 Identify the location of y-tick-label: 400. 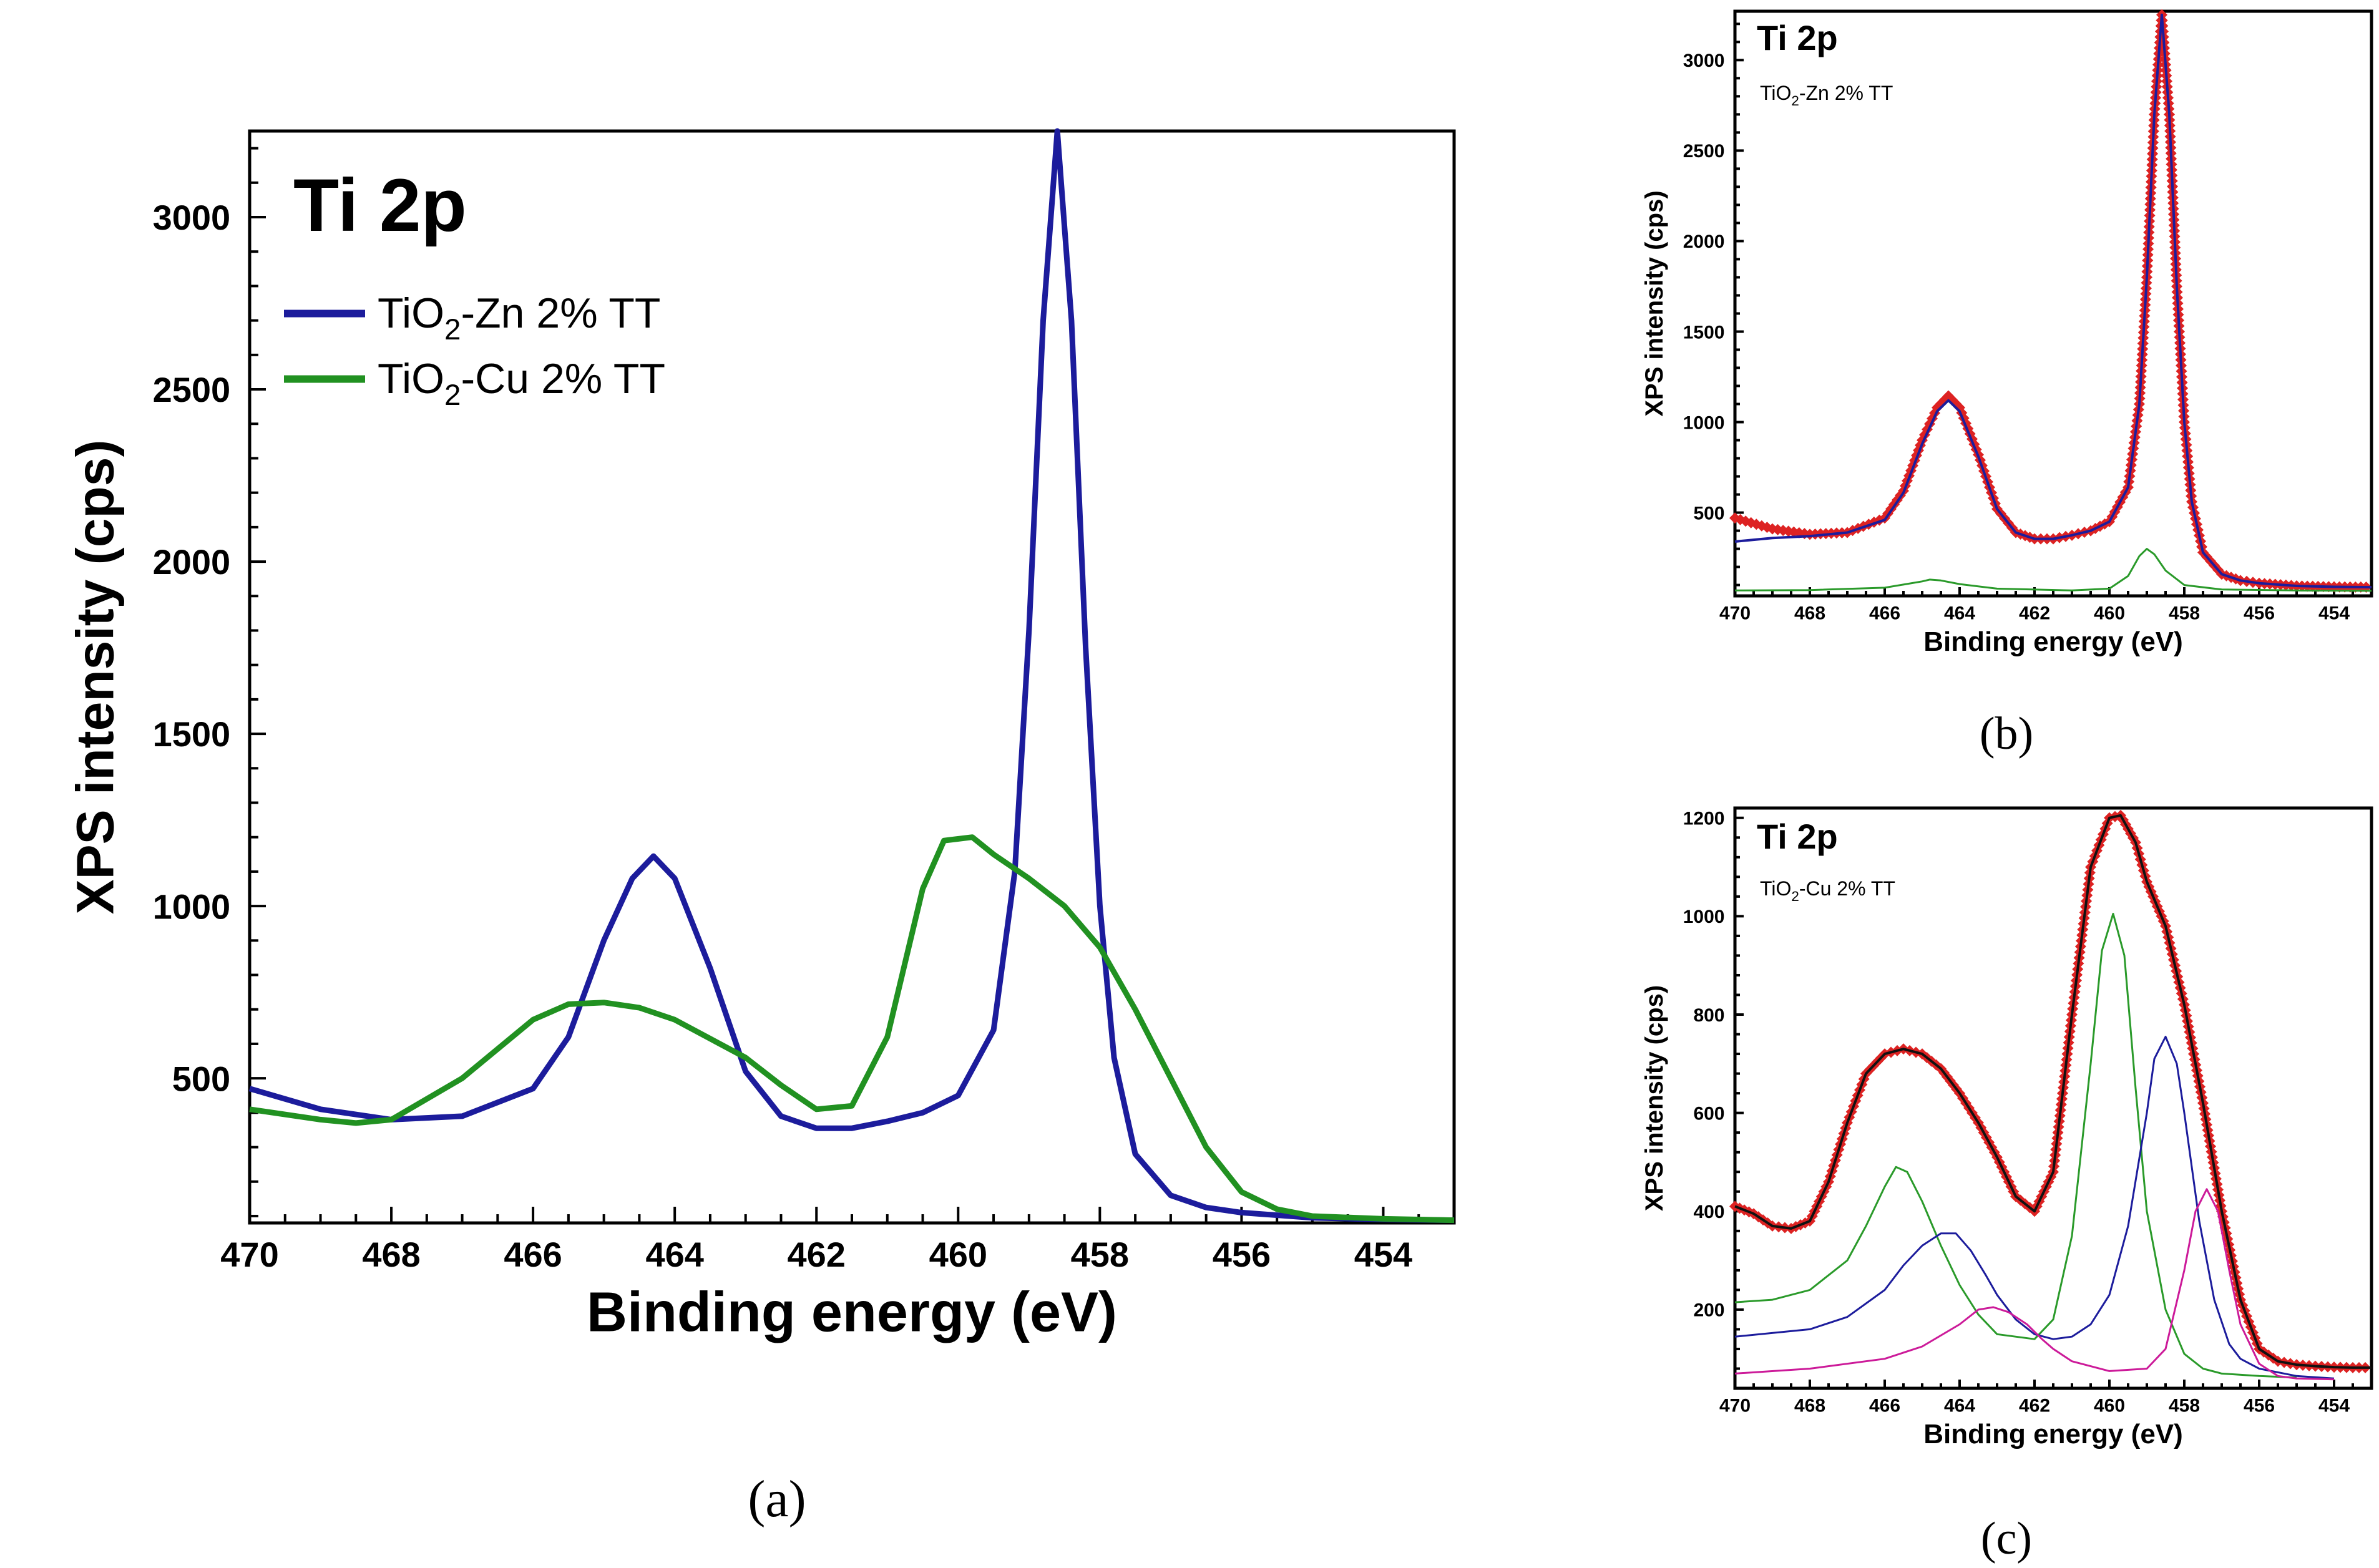
(1708, 1212).